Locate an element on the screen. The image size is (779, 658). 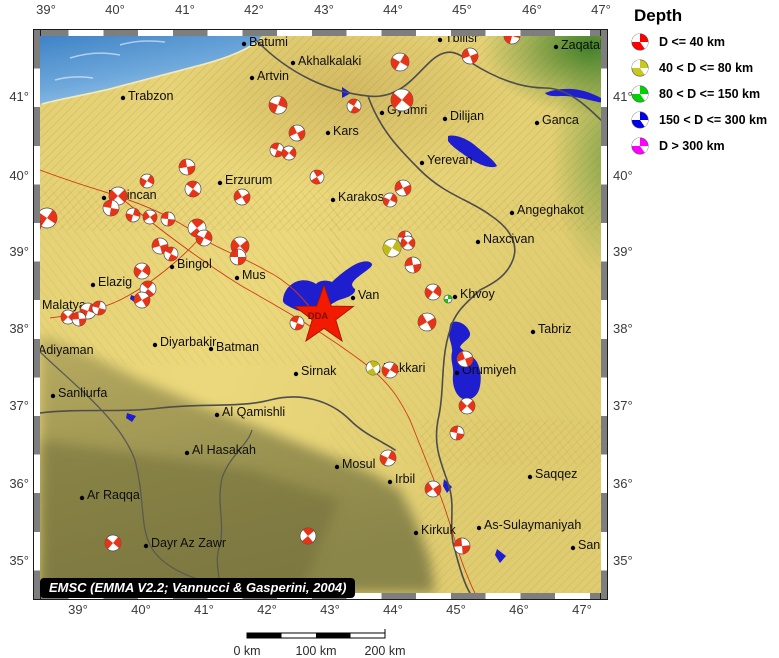
legend-item: 150 < D <= 300 km is located at coordinates (704, 120).